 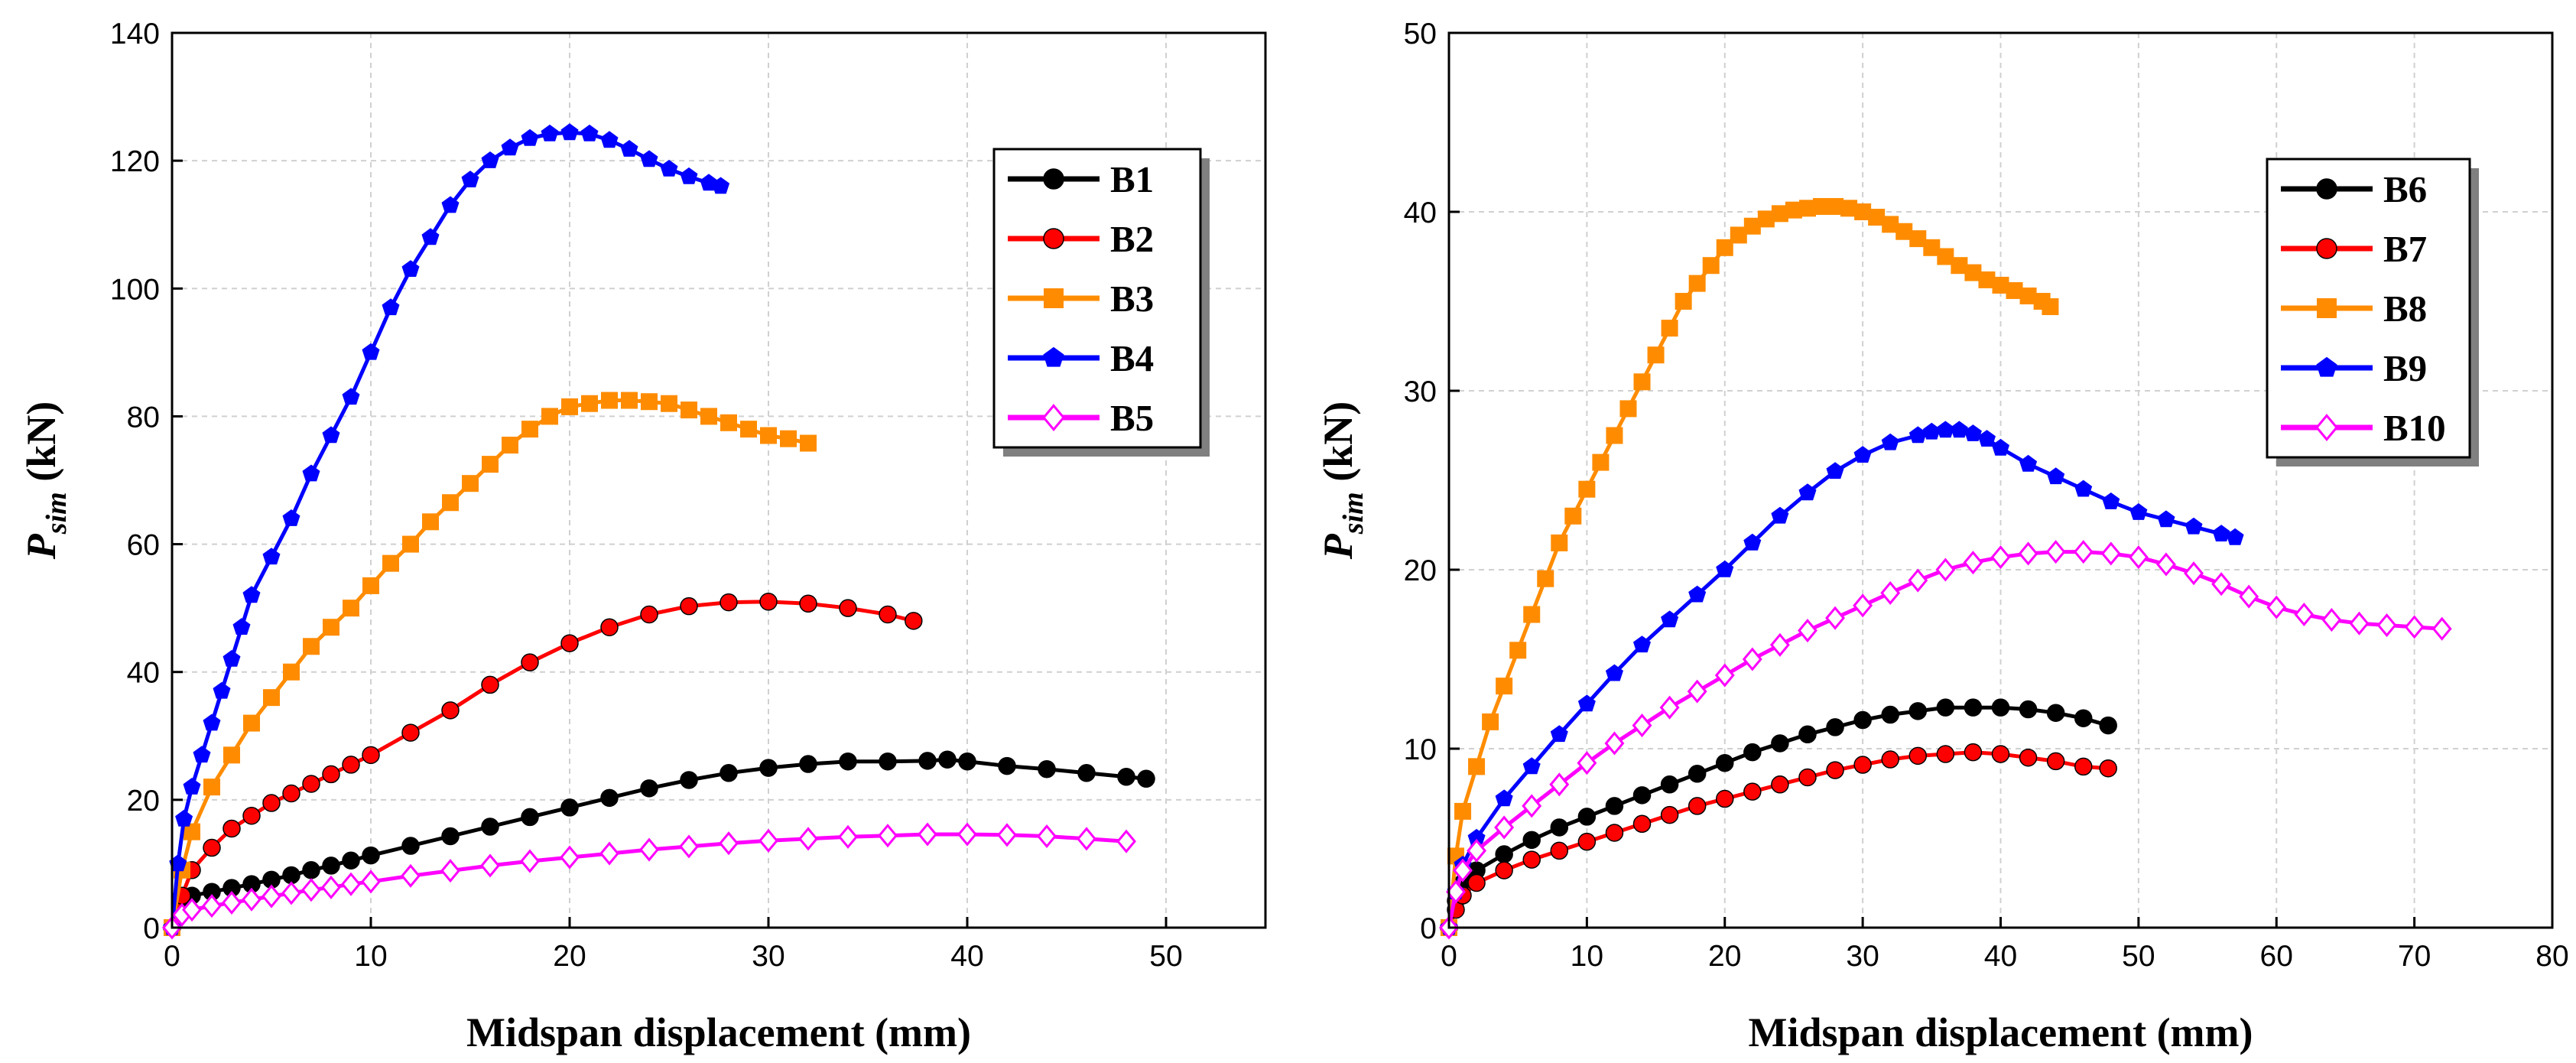 I want to click on legend-marker-B1, so click(x=1054, y=179).